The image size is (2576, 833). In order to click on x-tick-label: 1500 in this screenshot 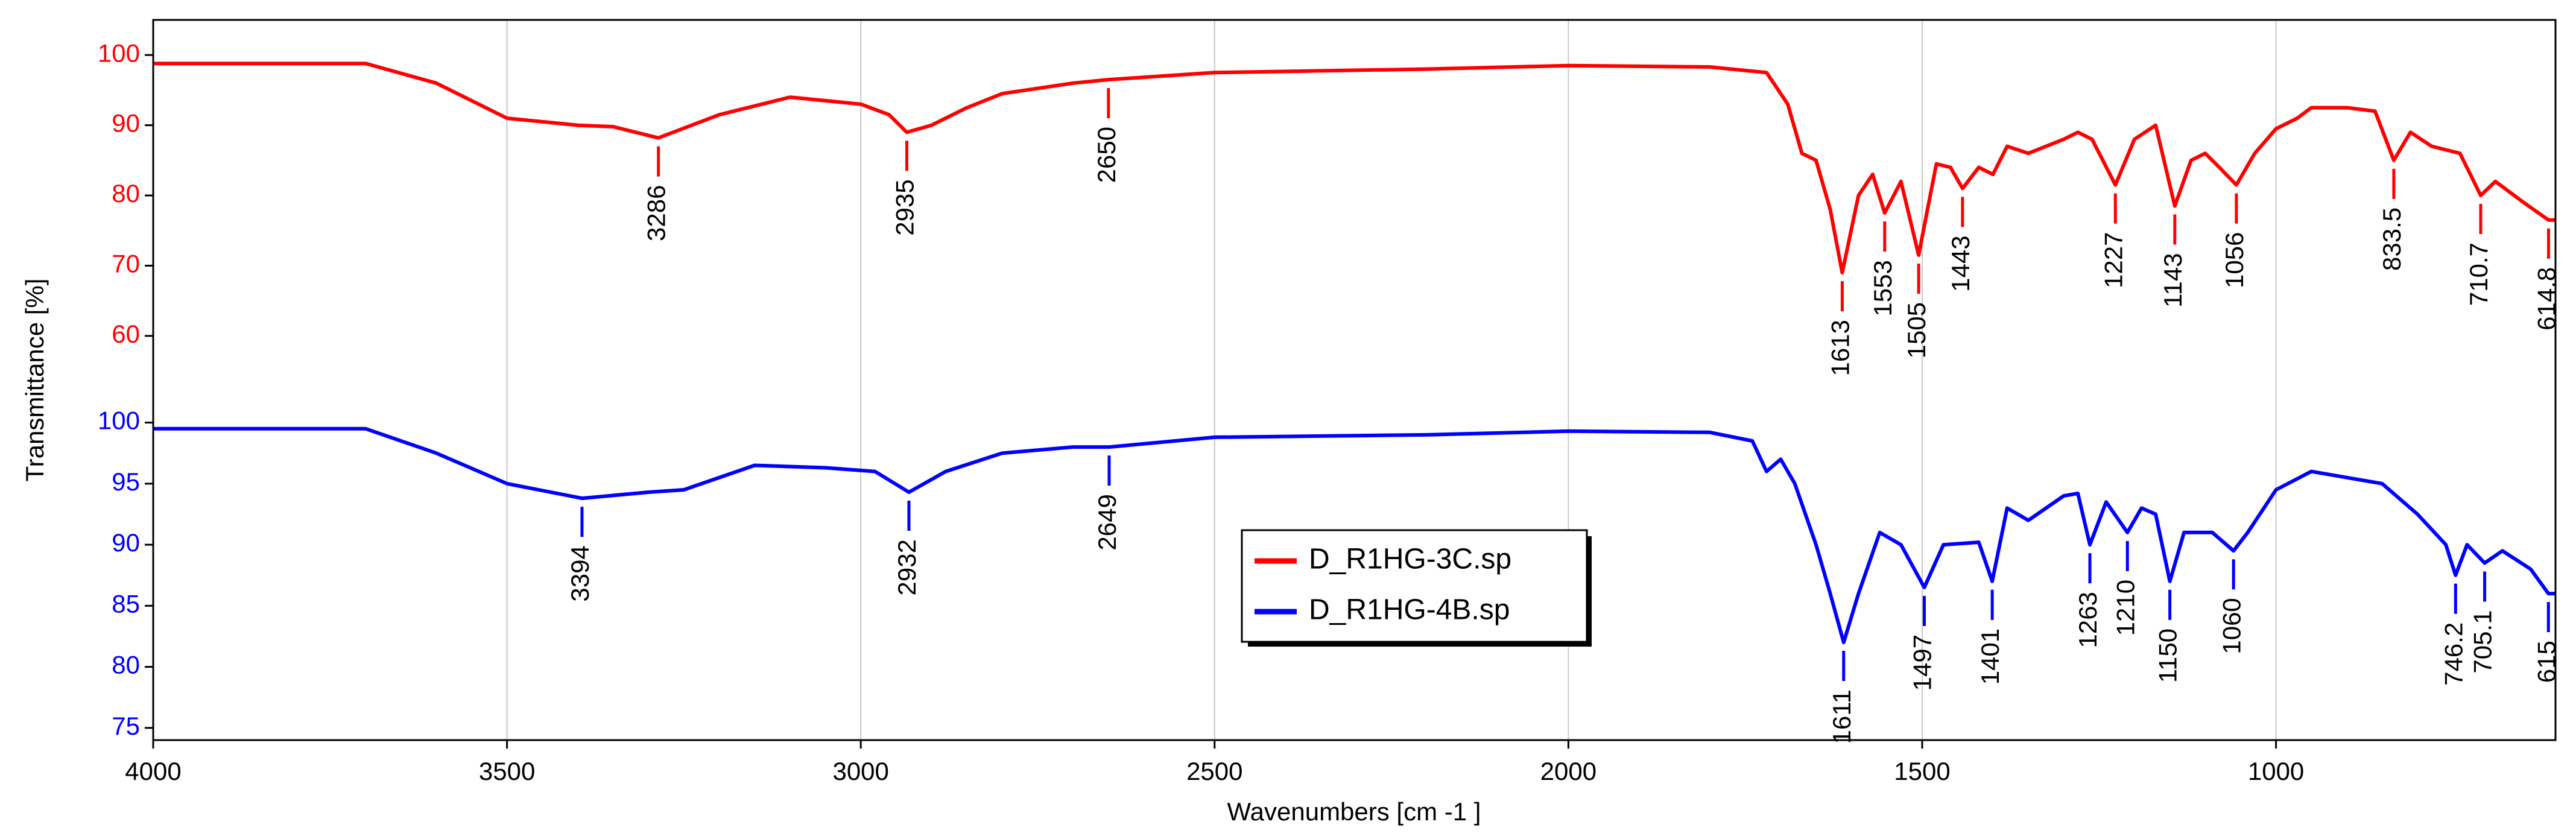, I will do `click(1922, 771)`.